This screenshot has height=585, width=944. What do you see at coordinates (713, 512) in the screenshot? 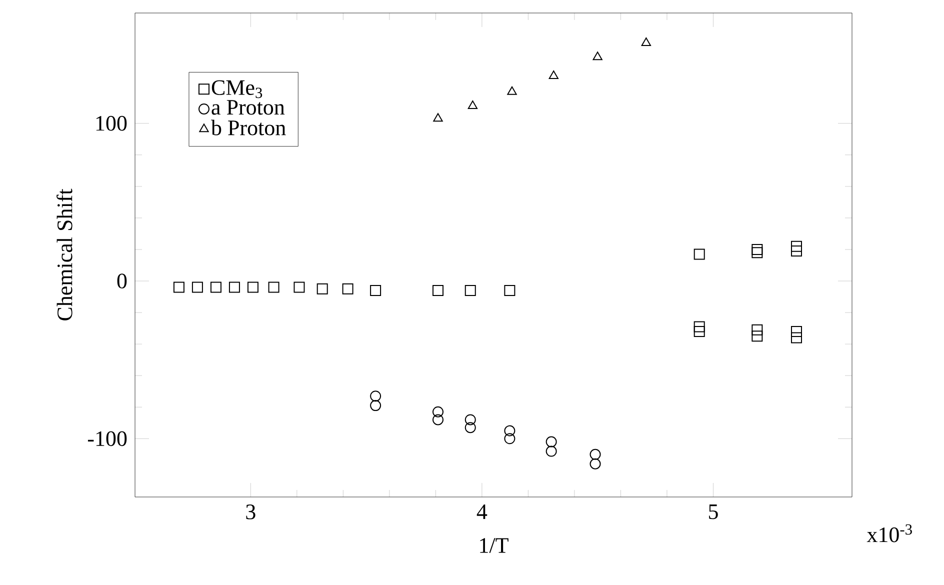
I see `x-tick-label: 5` at bounding box center [713, 512].